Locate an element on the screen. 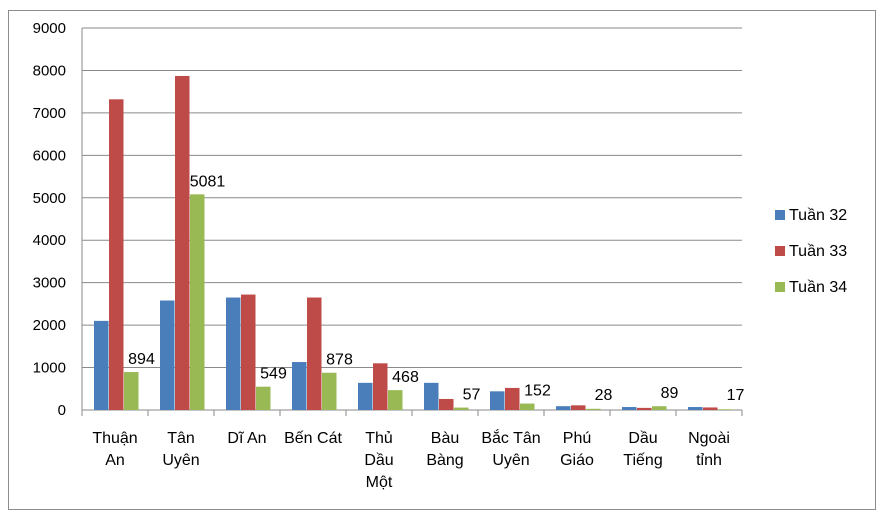  legend-label: Tuần 33 is located at coordinates (818, 251).